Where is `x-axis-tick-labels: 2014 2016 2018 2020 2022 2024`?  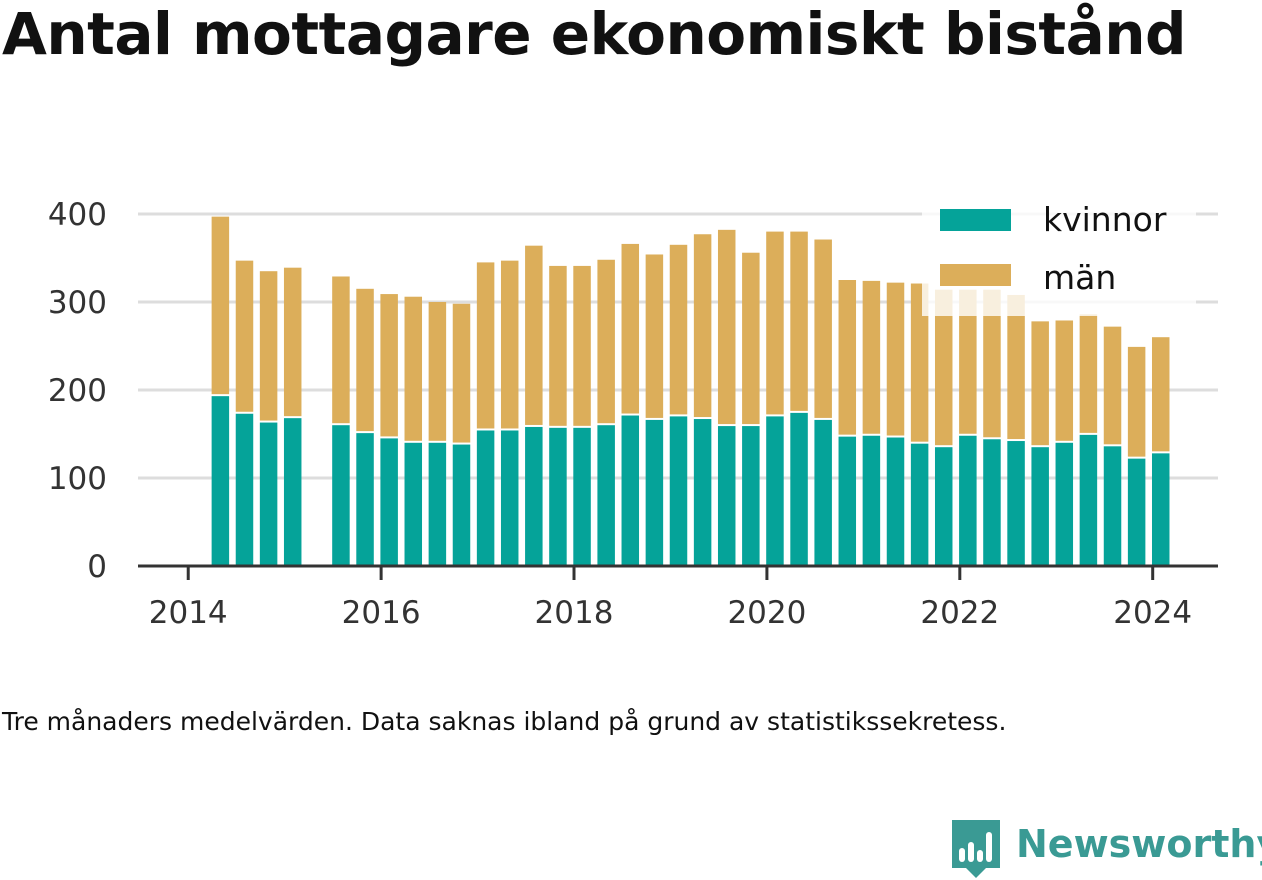
x-axis-tick-labels: 2014 2016 2018 2020 2022 2024 is located at coordinates (670, 598).